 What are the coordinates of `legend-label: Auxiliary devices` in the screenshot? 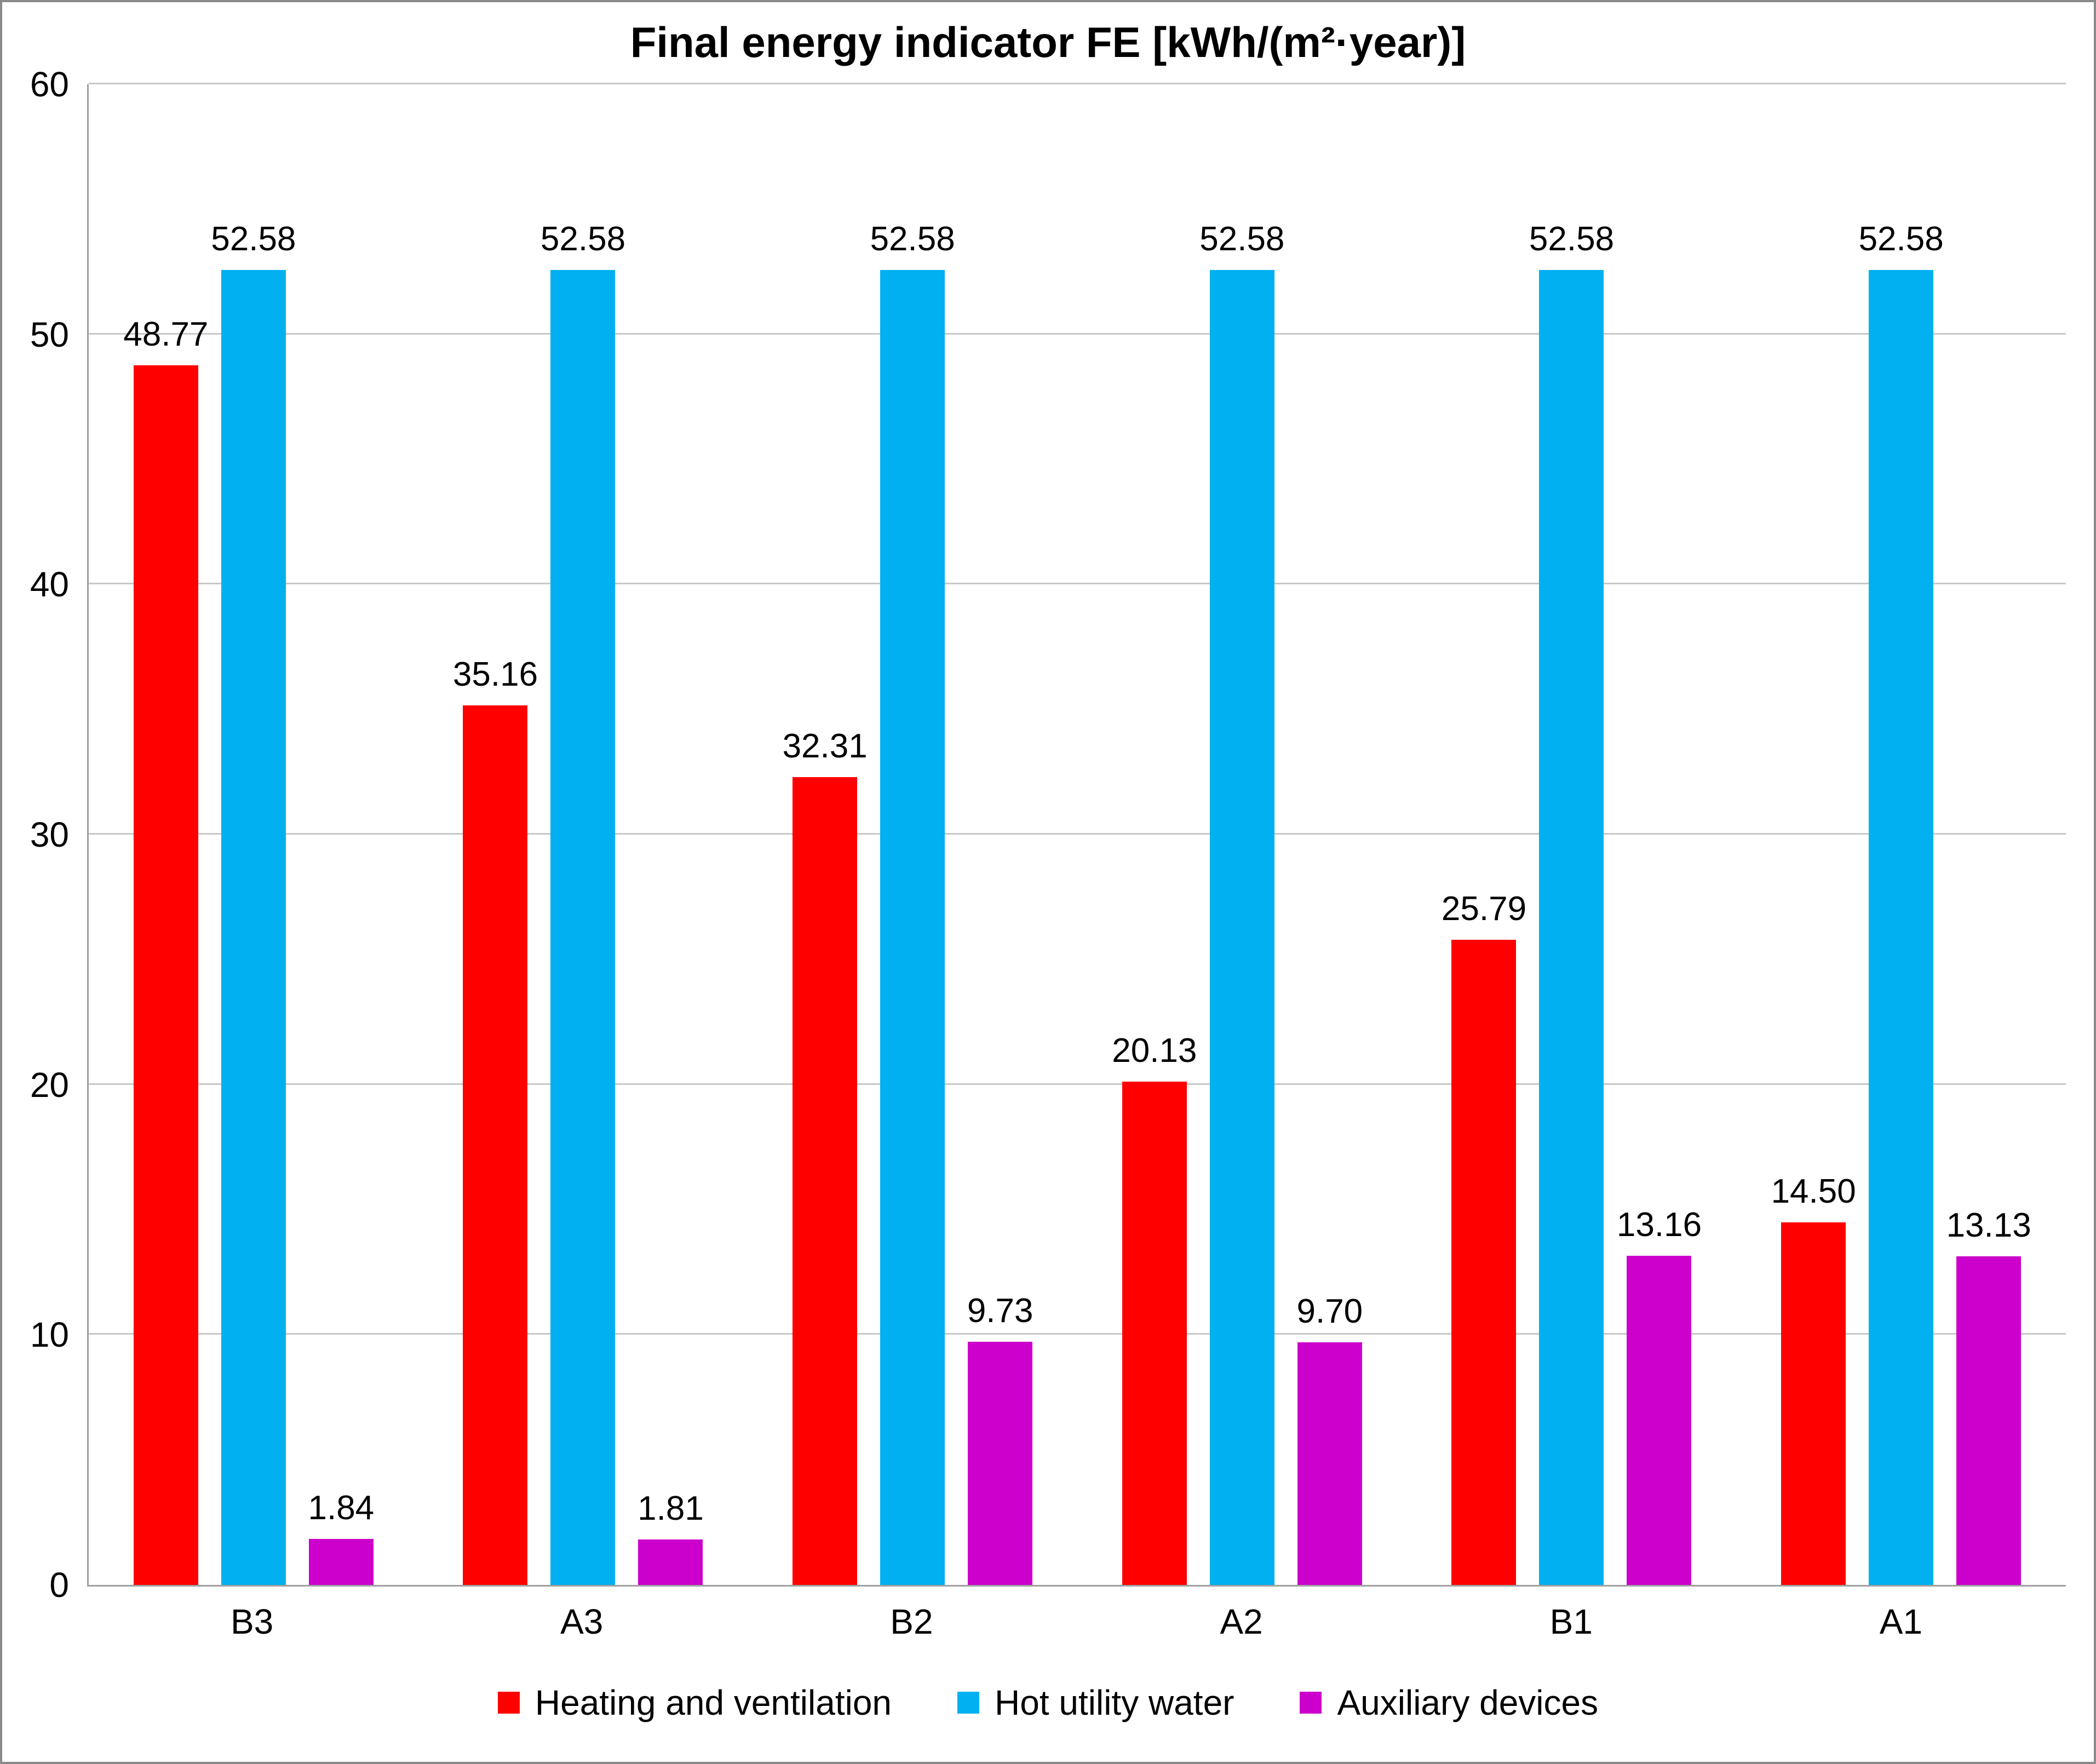 It's located at (1468, 1702).